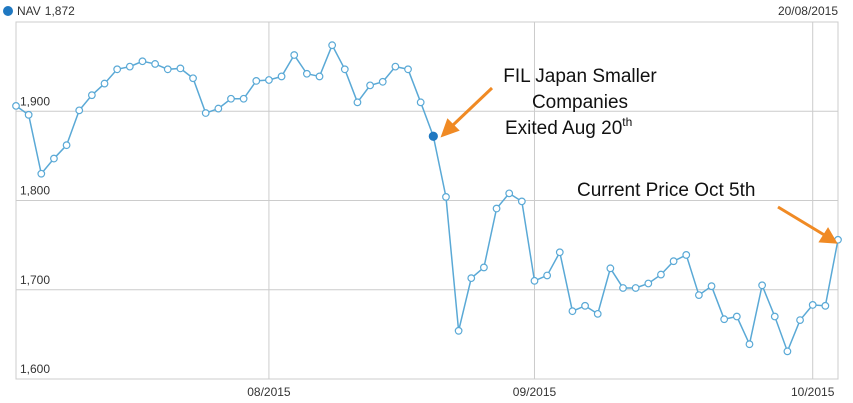 This screenshot has width=853, height=403. I want to click on annotation-sup: th, so click(627, 122).